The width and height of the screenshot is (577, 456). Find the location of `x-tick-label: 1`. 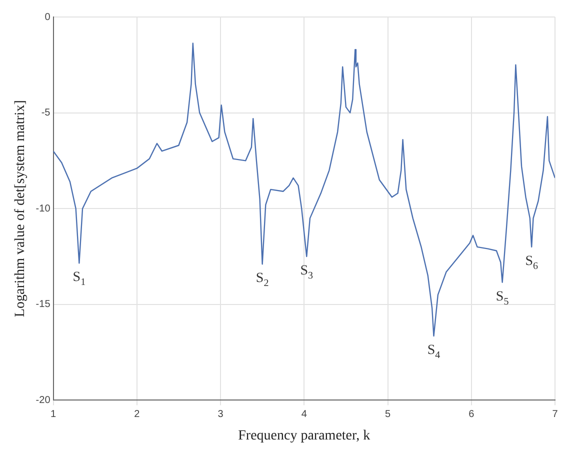

x-tick-label: 1 is located at coordinates (53, 414).